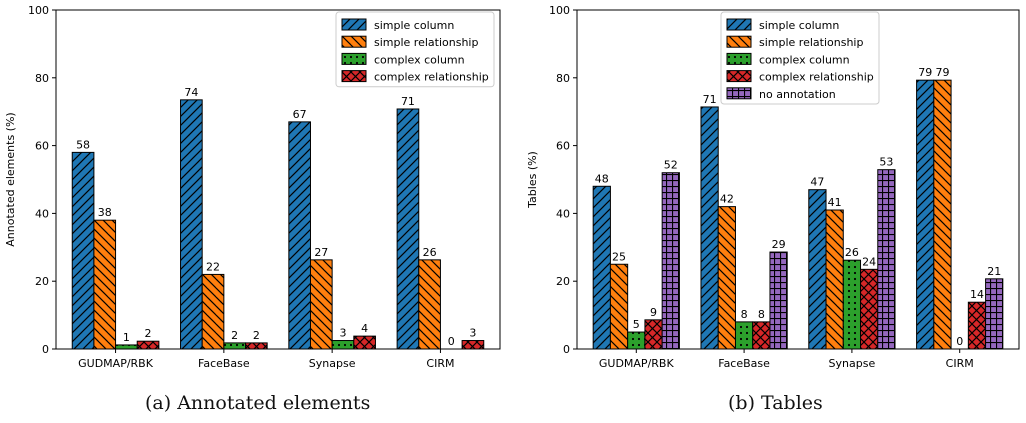 This screenshot has width=1026, height=423. Describe the element at coordinates (775, 403) in the screenshot. I see `caption-b: (b) Tables` at that location.